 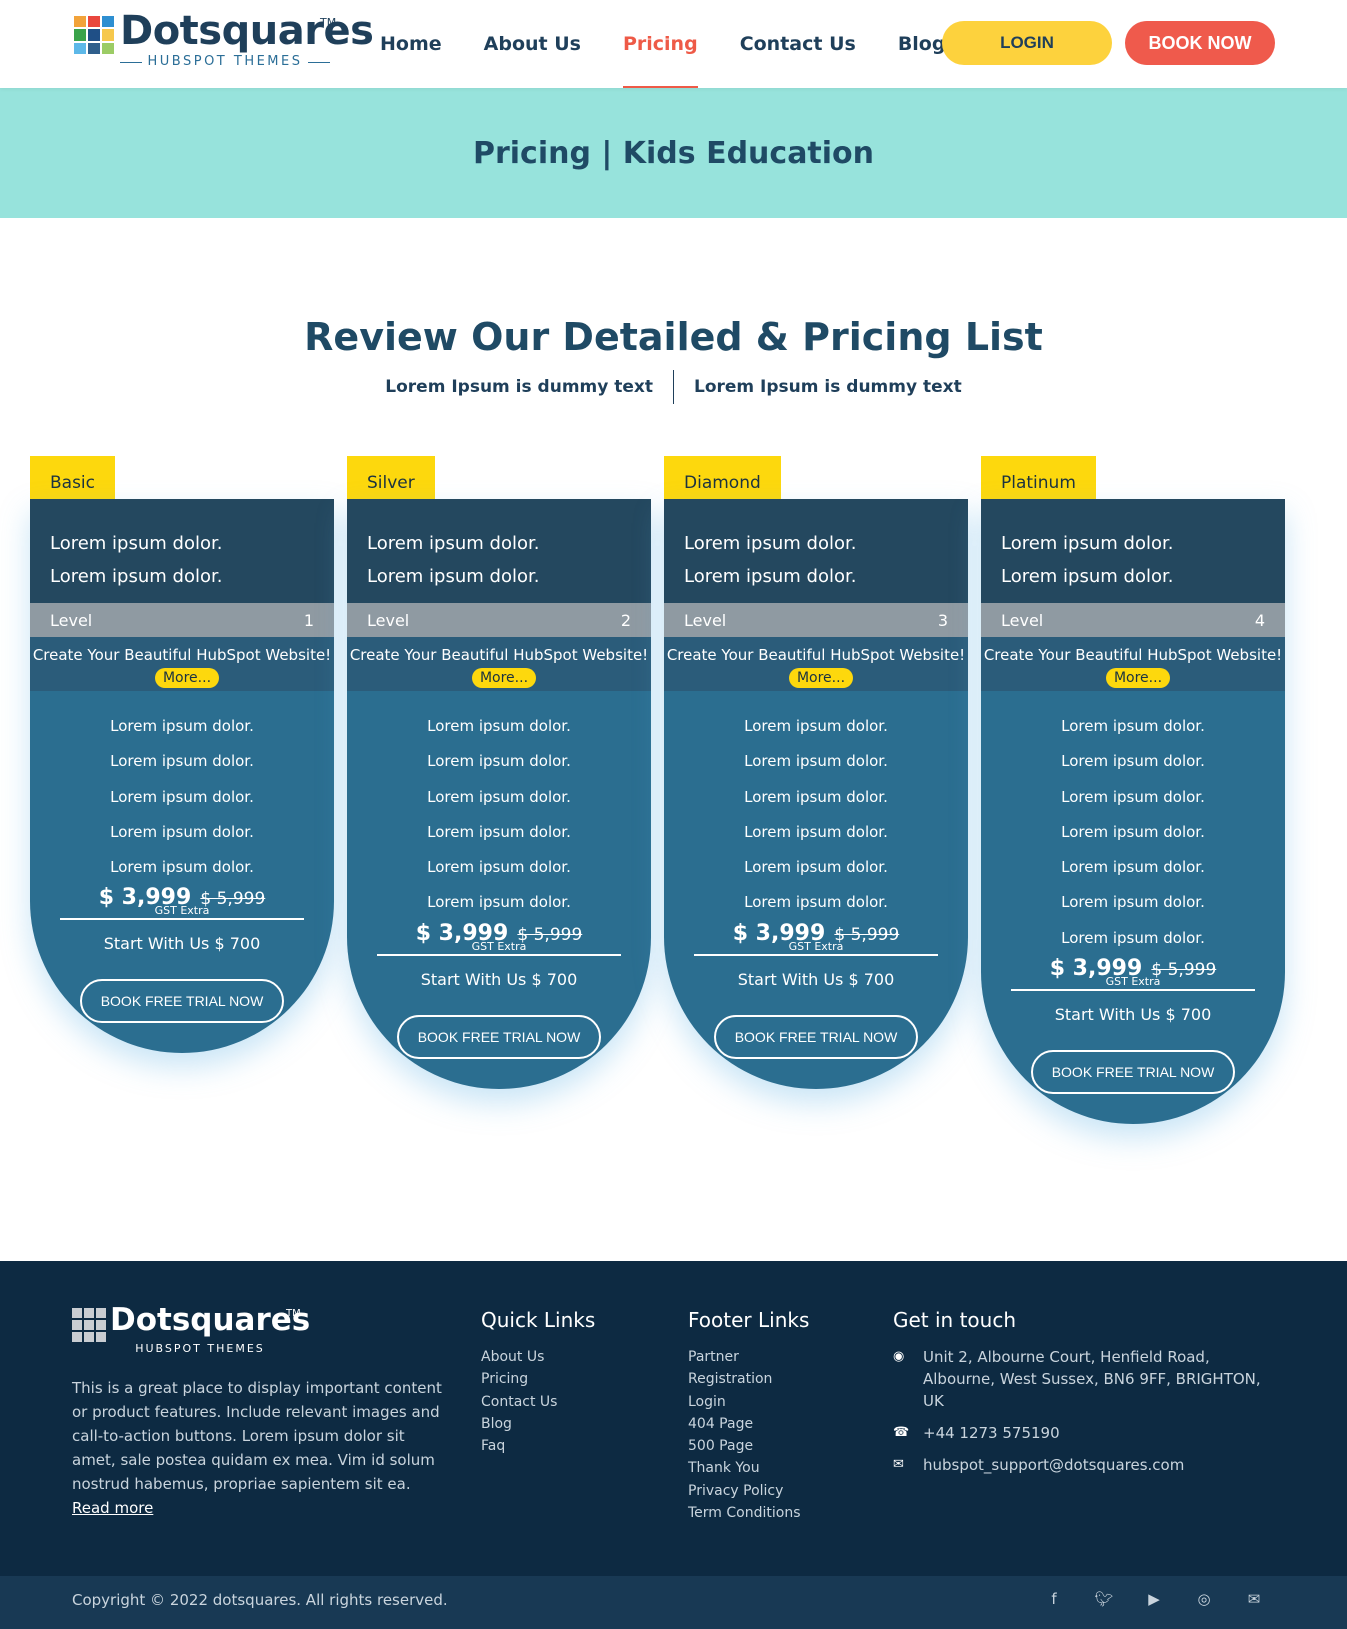 I want to click on email-text: hubspot_support@dotsquares.com, so click(x=1054, y=1465).